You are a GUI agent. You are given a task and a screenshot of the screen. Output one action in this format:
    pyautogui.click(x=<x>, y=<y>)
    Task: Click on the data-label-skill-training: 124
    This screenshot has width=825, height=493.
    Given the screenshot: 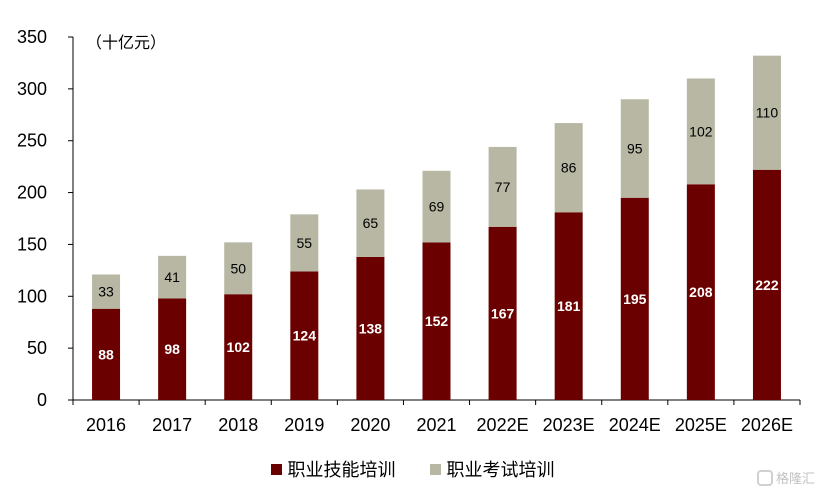 What is the action you would take?
    pyautogui.click(x=305, y=336)
    